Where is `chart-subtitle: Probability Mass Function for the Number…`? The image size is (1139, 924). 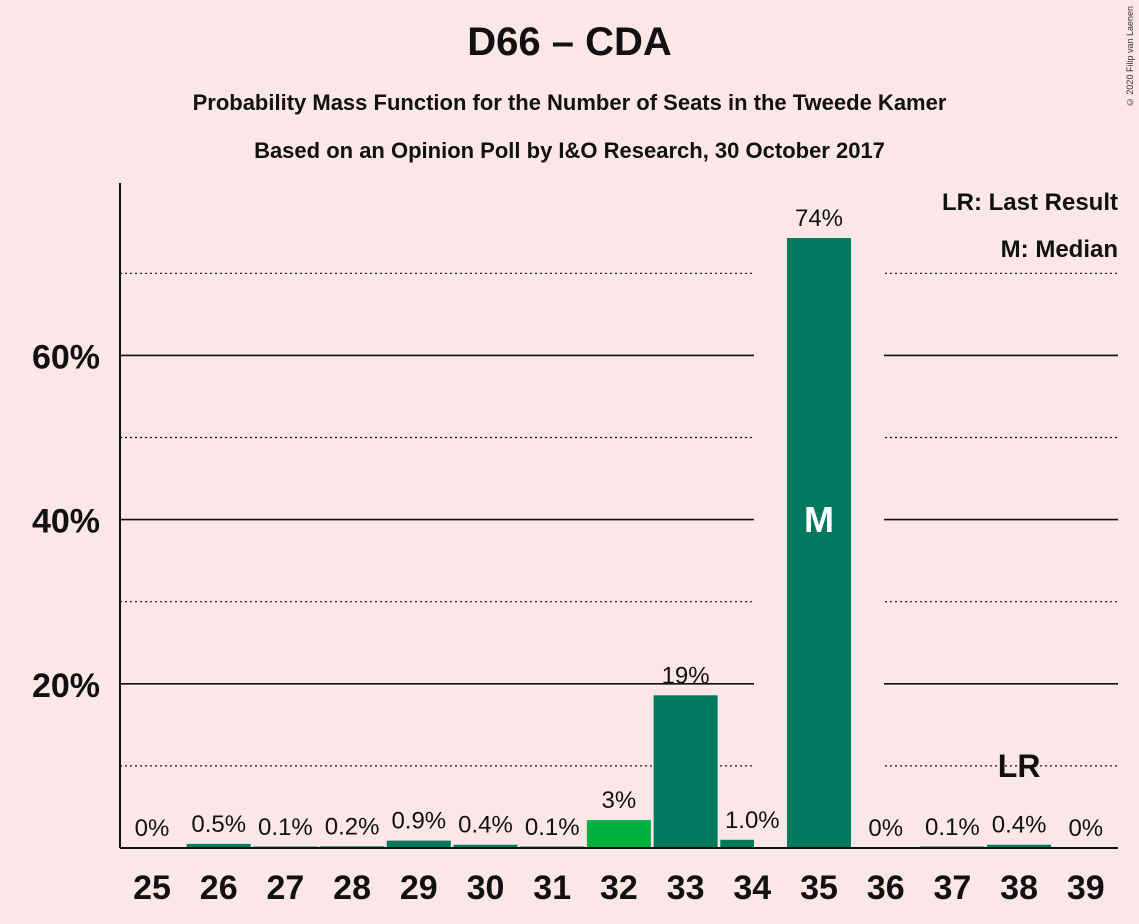
chart-subtitle: Probability Mass Function for the Number… is located at coordinates (569, 102).